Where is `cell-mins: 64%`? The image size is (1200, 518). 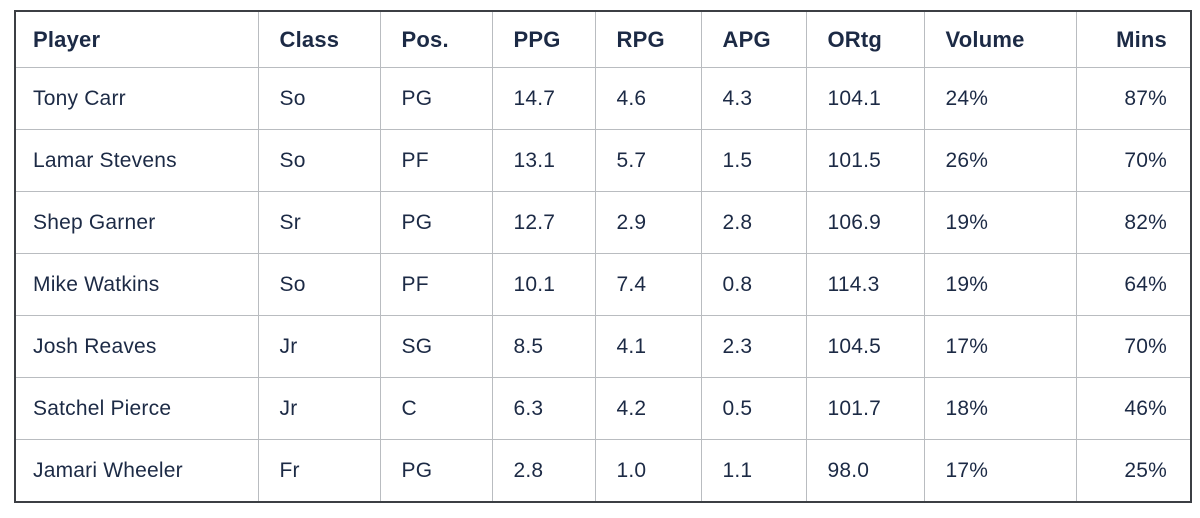 cell-mins: 64% is located at coordinates (1133, 284).